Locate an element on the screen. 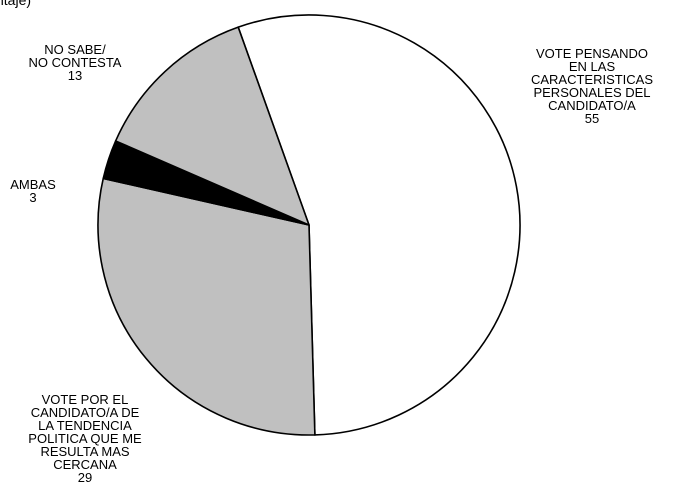 The width and height of the screenshot is (676, 502). label-line: VOTE POR EL is located at coordinates (85, 399).